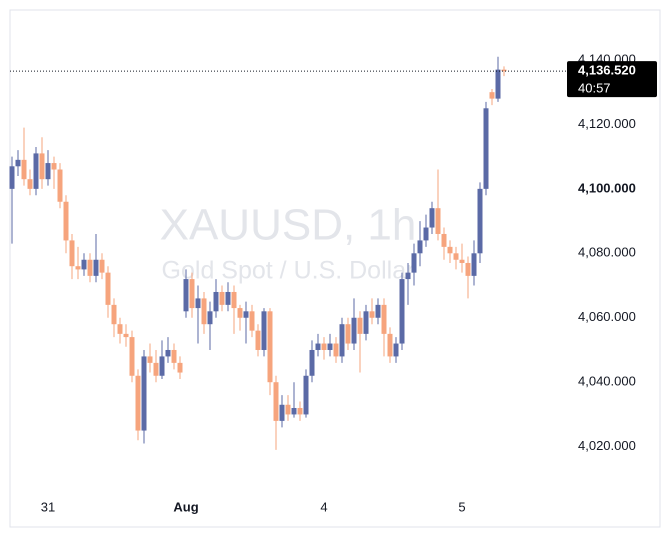  What do you see at coordinates (607, 445) in the screenshot?
I see `y-tick-label: 4,020.000` at bounding box center [607, 445].